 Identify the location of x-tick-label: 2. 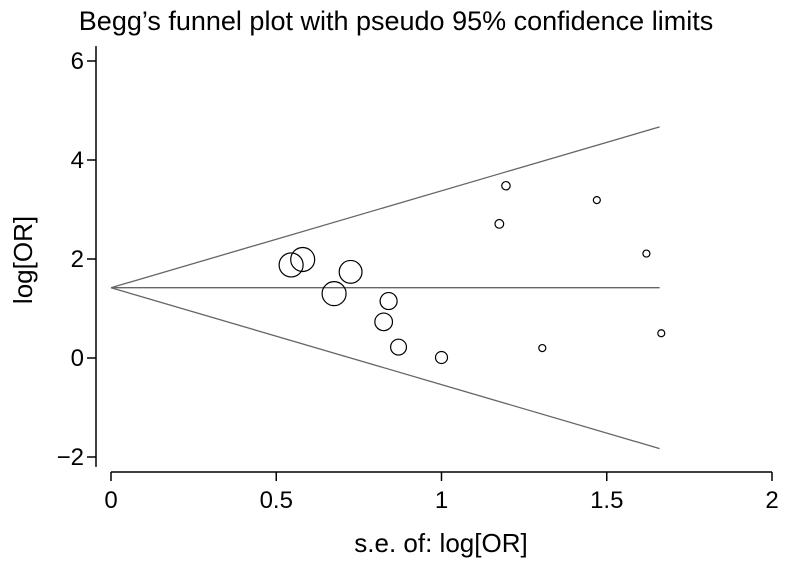
(771, 500).